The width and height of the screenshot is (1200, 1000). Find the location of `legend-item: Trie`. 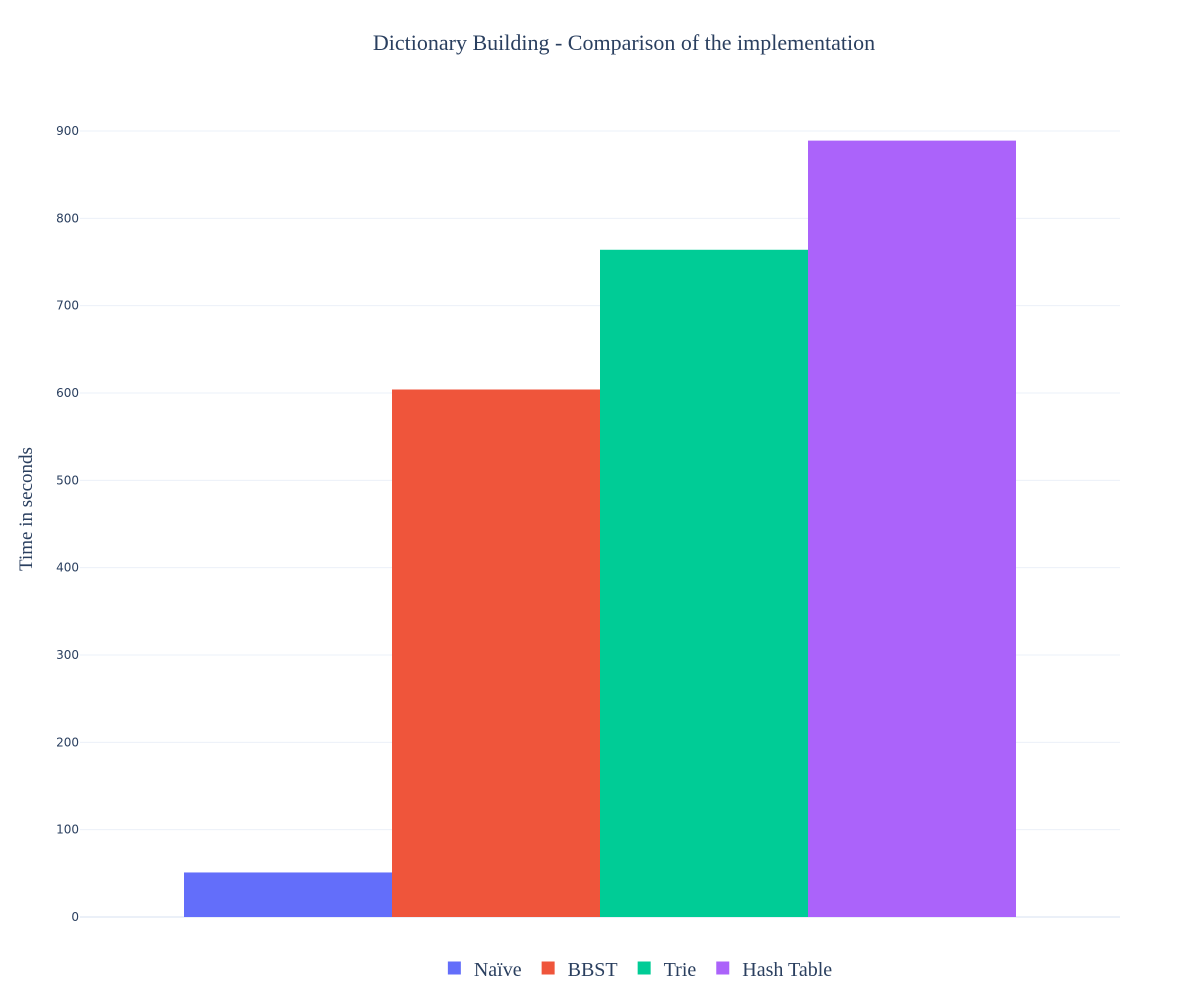

legend-item: Trie is located at coordinates (667, 970).